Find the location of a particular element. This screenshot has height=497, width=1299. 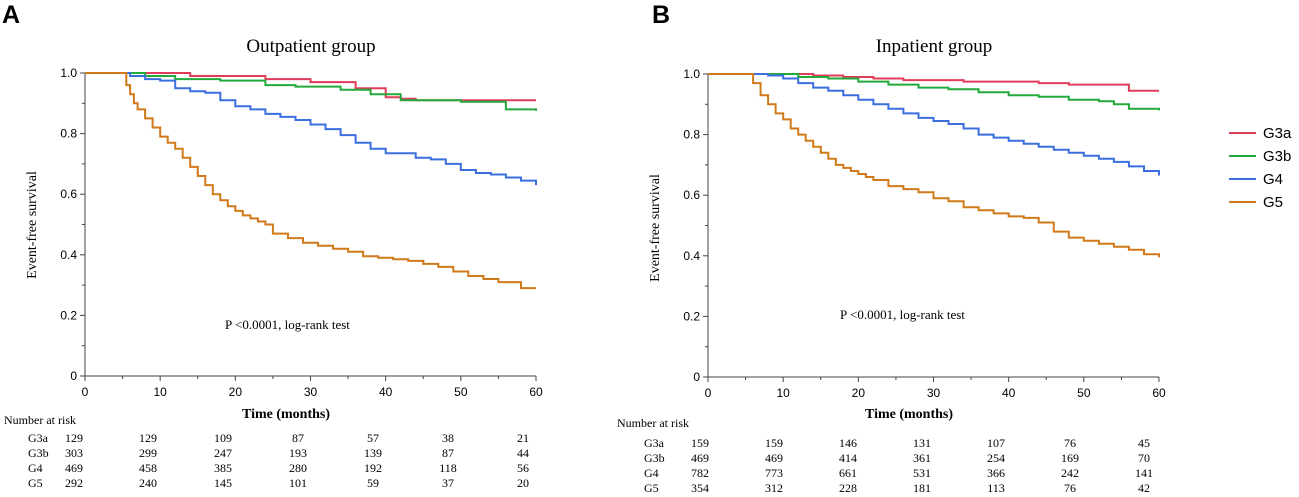

series-line-g3b is located at coordinates (311, 91).